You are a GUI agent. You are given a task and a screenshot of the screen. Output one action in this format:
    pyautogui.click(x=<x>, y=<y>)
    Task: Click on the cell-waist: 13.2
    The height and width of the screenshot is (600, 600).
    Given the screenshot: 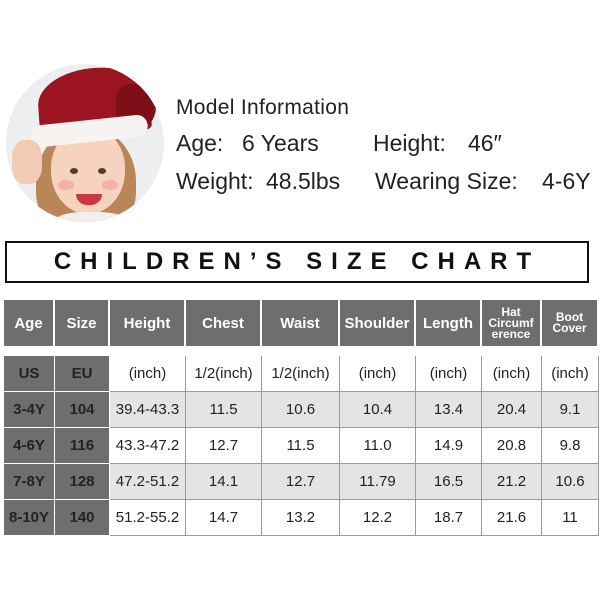 What is the action you would take?
    pyautogui.click(x=301, y=518)
    